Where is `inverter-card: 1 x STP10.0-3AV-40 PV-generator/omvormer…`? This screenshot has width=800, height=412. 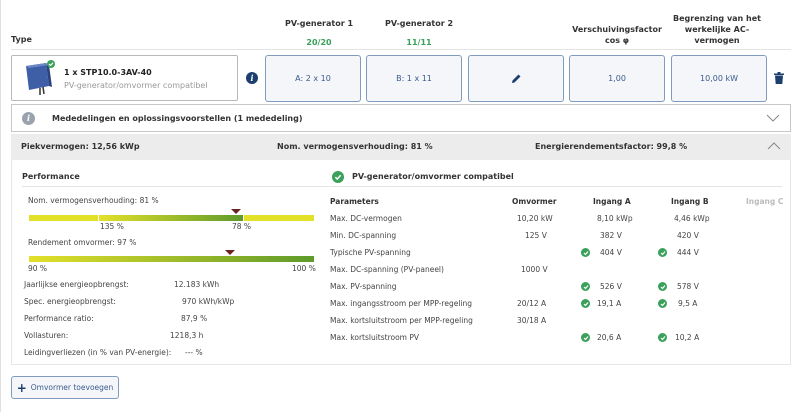
inverter-card: 1 x STP10.0-3AV-40 PV-generator/omvormer… is located at coordinates (124, 78).